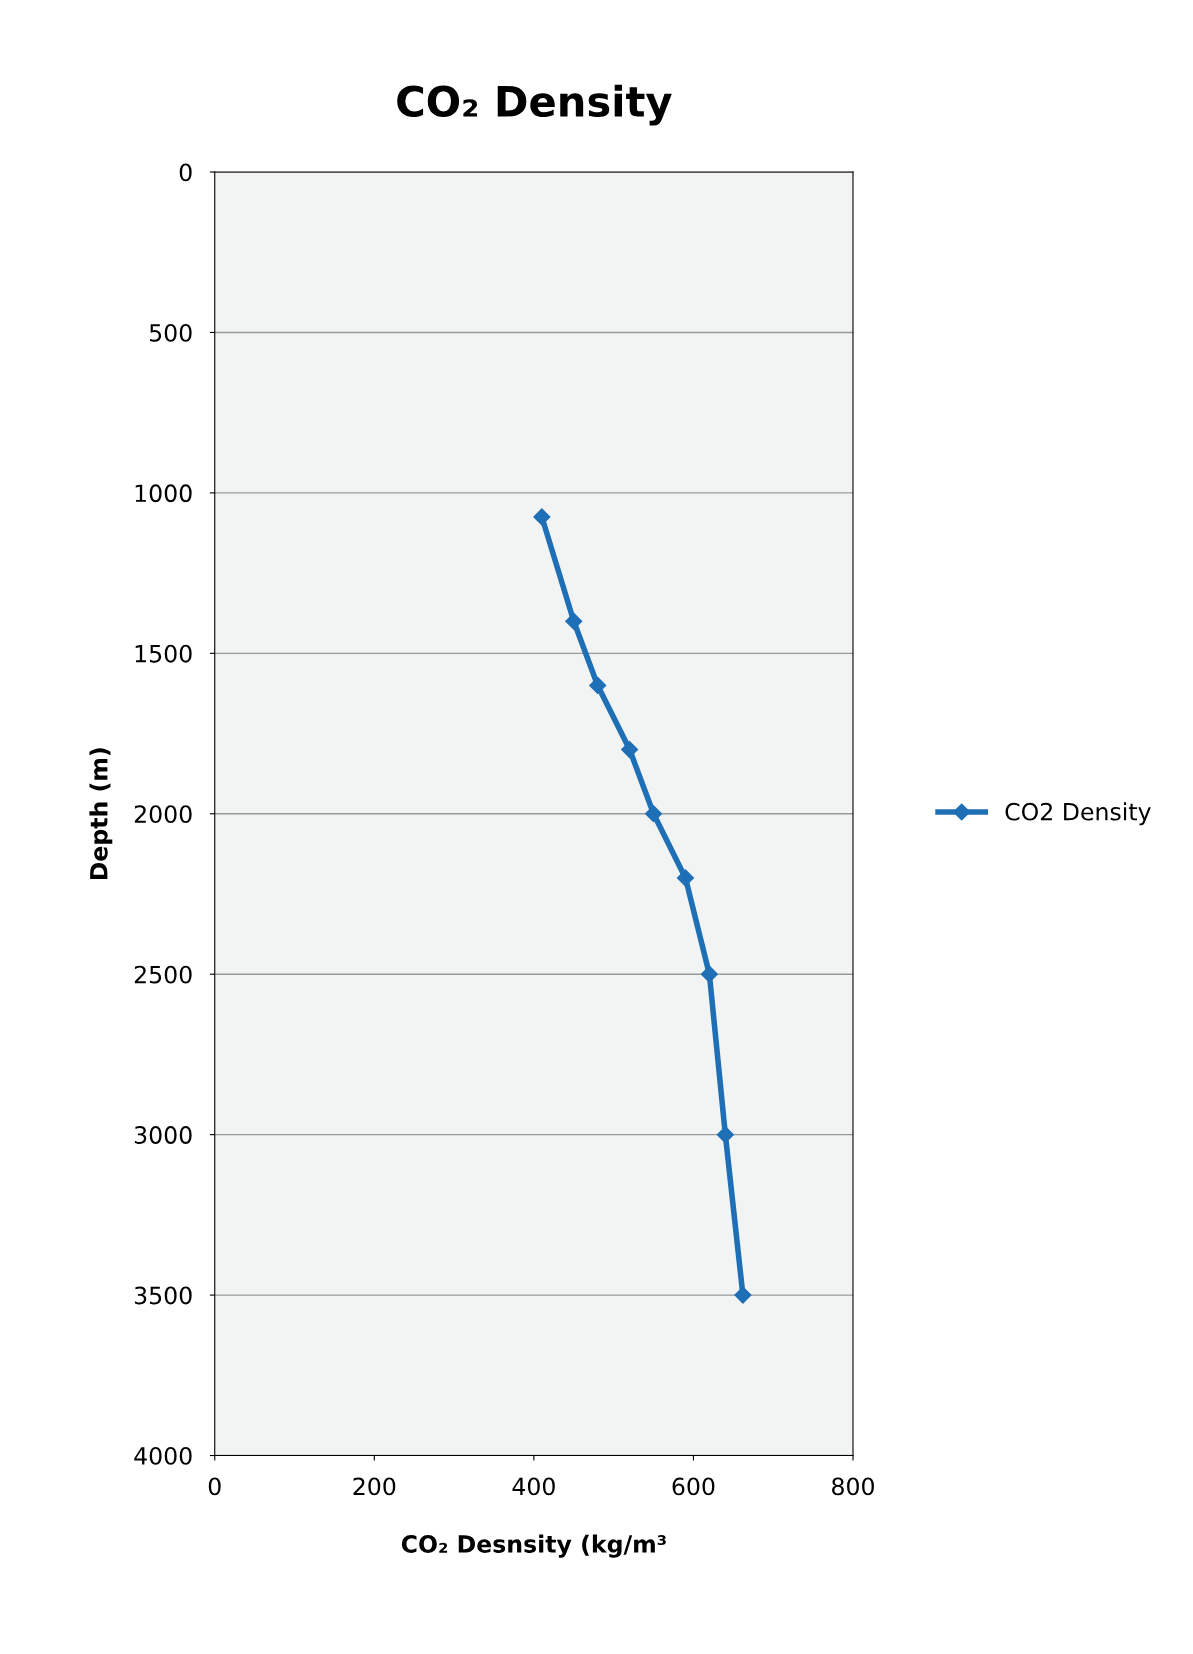 This screenshot has height=1654, width=1193. I want to click on chart-title: CO₂ Density, so click(534, 105).